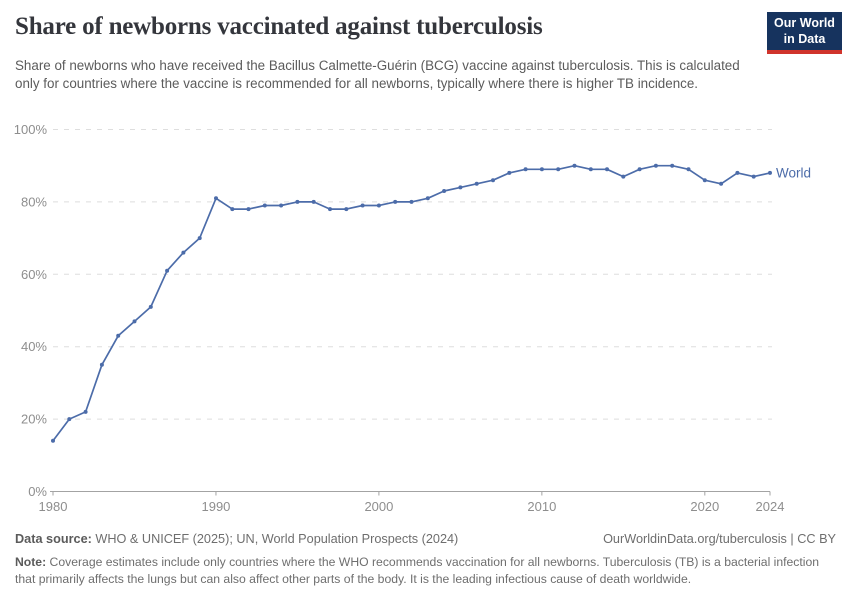 The height and width of the screenshot is (600, 850). What do you see at coordinates (804, 52) in the screenshot?
I see `owid-logo-stripe` at bounding box center [804, 52].